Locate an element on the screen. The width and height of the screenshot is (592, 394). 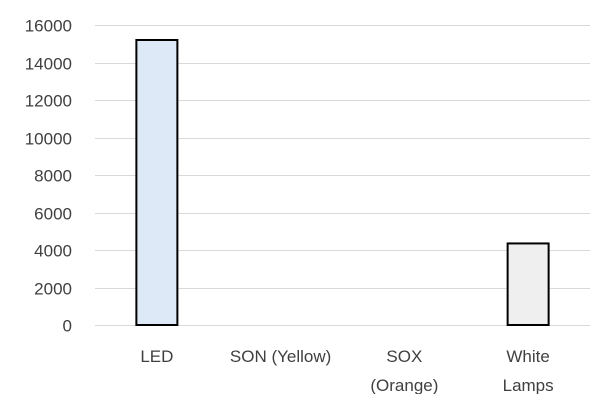
y-tick-label: 4000 is located at coordinates (53, 251).